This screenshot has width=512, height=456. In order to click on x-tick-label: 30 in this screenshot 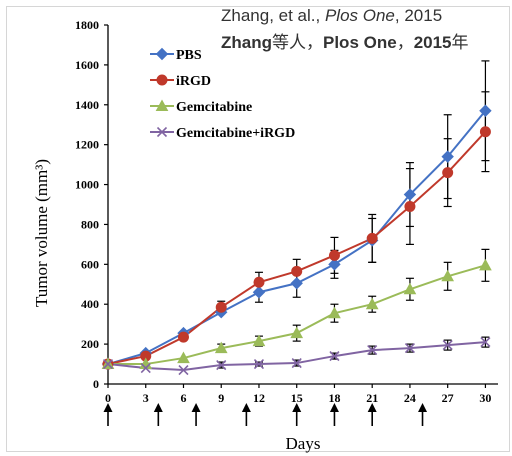, I will do `click(485, 398)`.